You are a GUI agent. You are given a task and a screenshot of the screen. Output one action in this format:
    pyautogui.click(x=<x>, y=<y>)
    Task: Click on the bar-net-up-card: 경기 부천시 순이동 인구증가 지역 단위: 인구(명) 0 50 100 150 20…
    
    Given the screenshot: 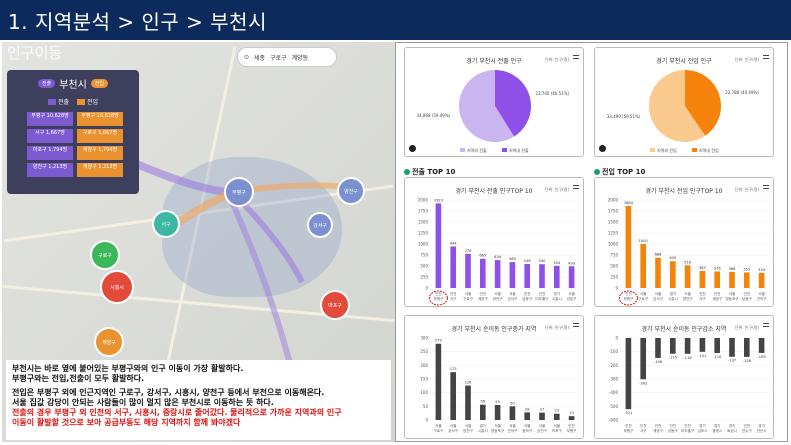 What is the action you would take?
    pyautogui.click(x=494, y=377)
    